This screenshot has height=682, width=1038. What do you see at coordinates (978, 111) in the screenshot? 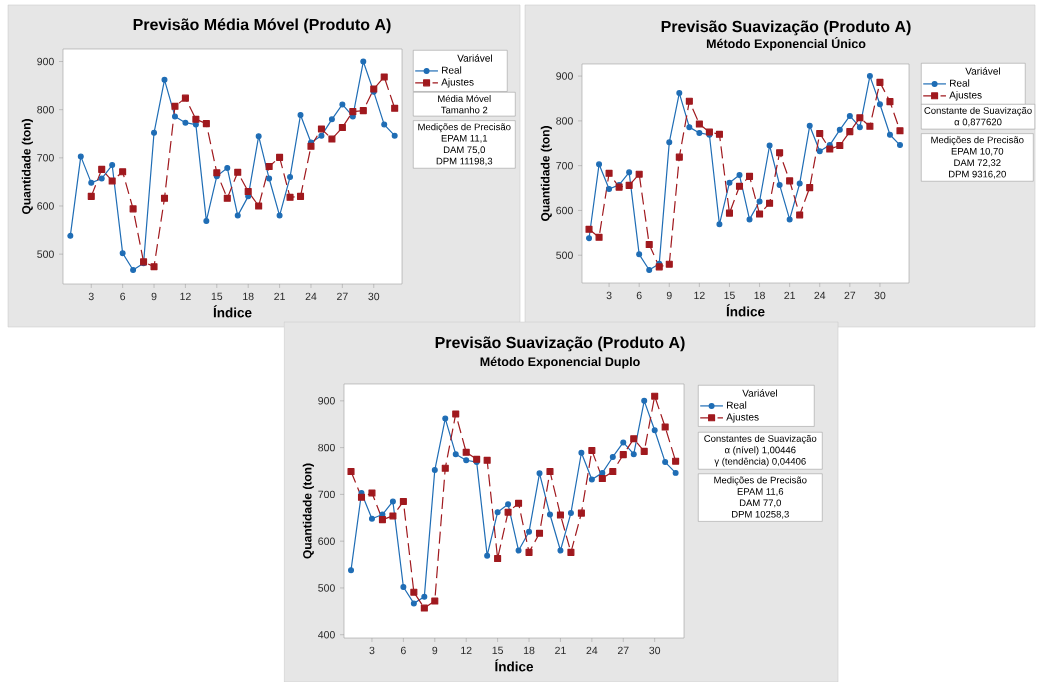
I see `text: Constante de Suavização` at bounding box center [978, 111].